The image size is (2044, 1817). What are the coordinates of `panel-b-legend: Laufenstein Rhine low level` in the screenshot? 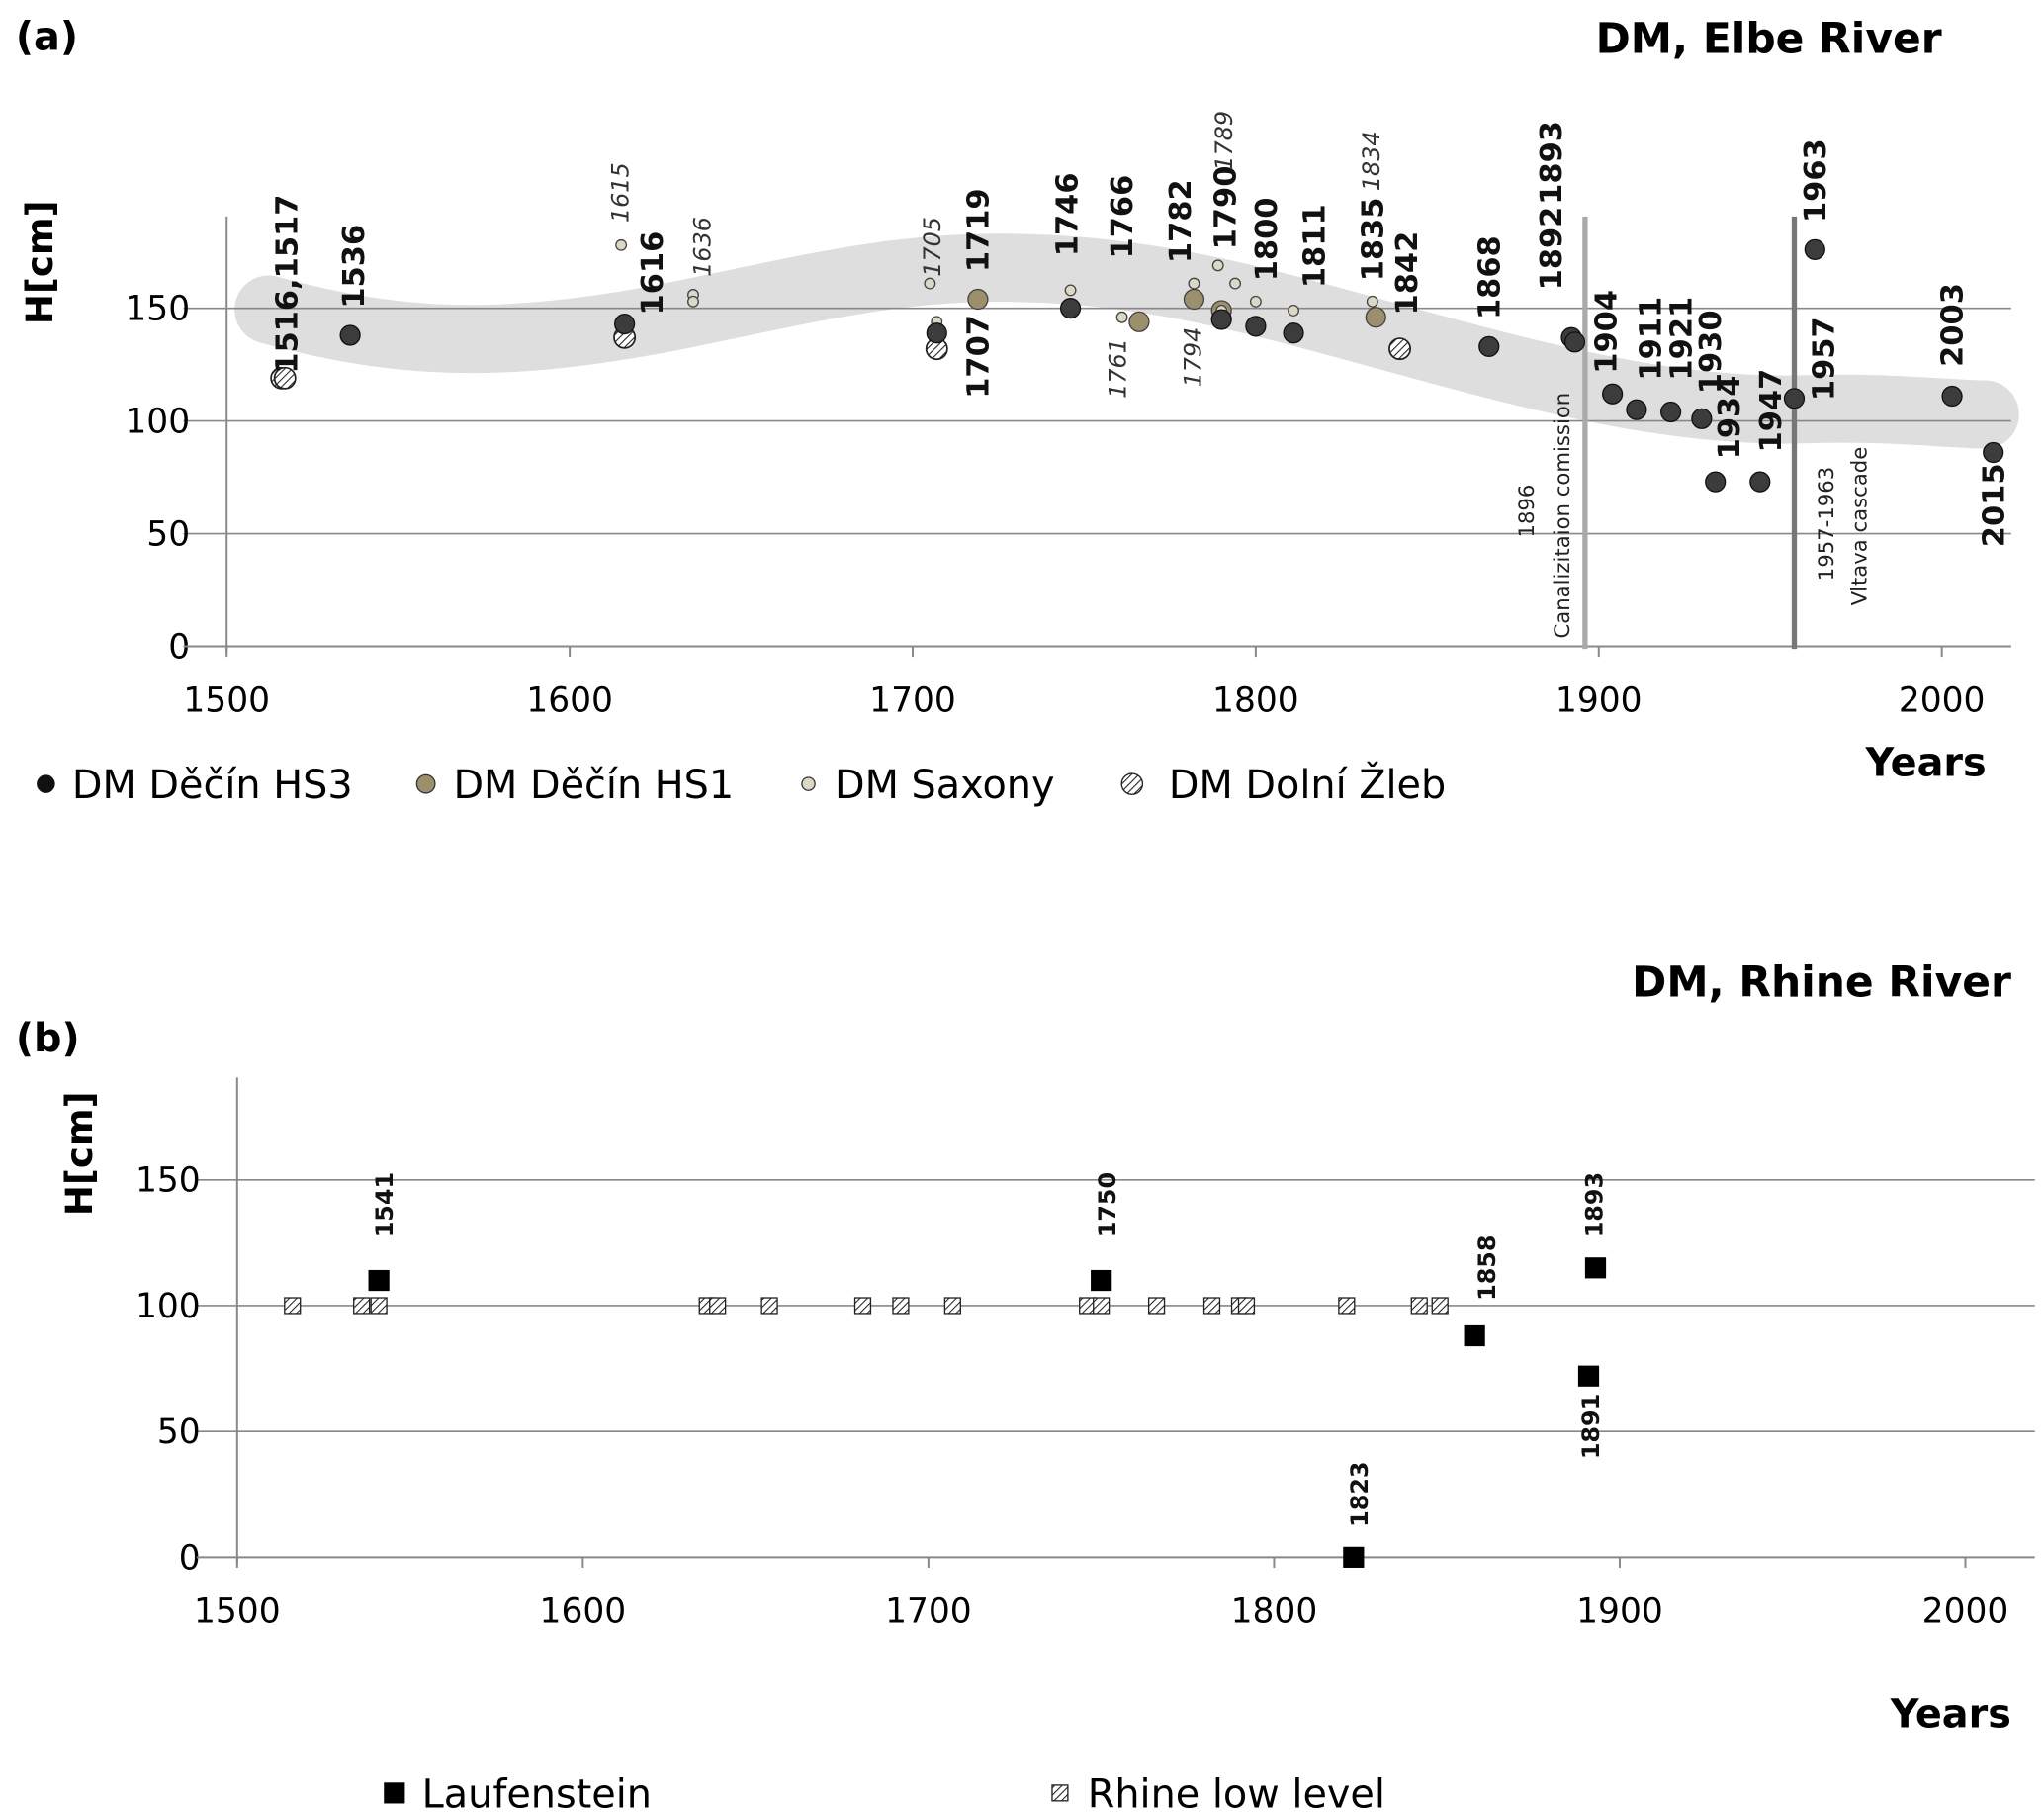 It's located at (884, 1794).